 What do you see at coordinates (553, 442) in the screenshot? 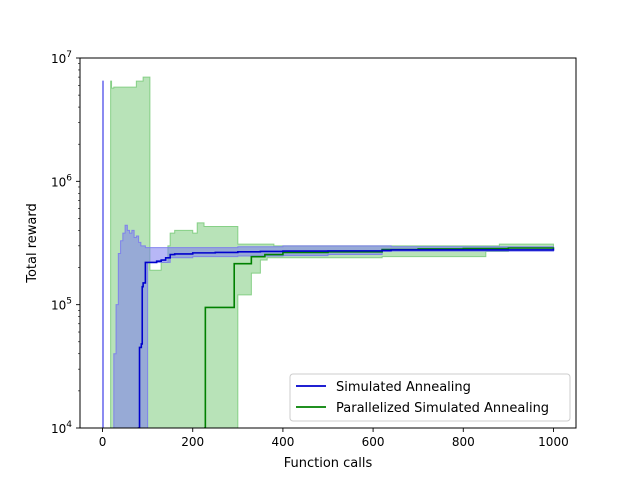
I see `x-tick-label: 1000` at bounding box center [553, 442].